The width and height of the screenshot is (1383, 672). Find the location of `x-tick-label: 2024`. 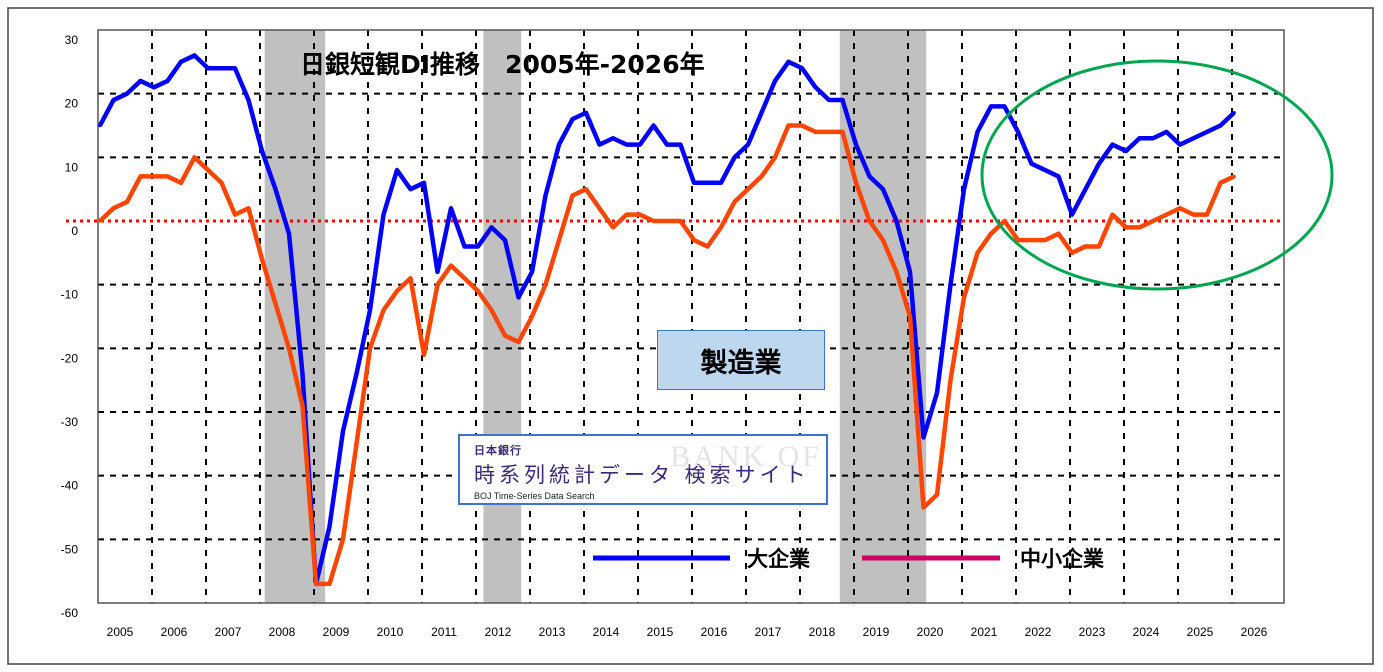

x-tick-label: 2024 is located at coordinates (1146, 632).